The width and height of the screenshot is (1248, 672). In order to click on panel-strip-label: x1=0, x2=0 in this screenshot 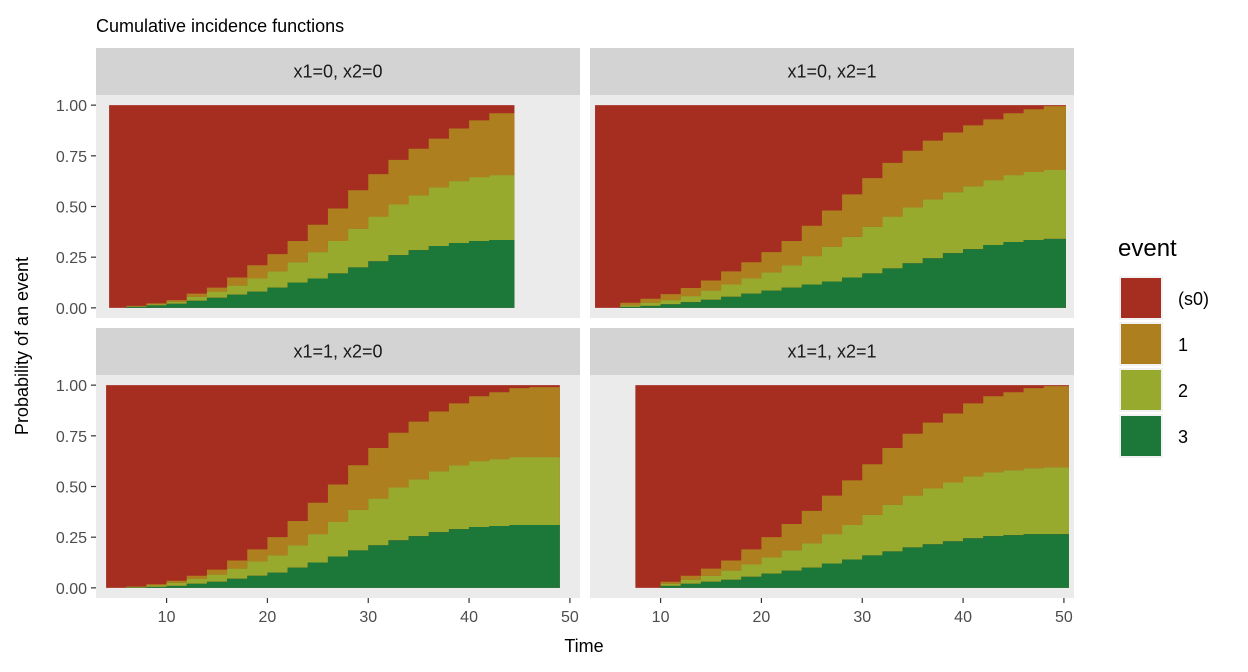, I will do `click(337, 72)`.